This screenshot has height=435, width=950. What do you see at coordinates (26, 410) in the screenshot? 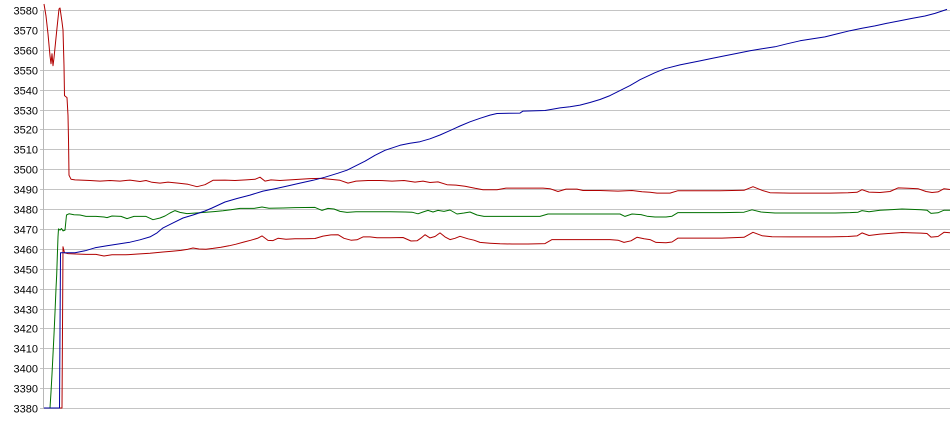
I see `y-tick-label: 3380` at bounding box center [26, 410].